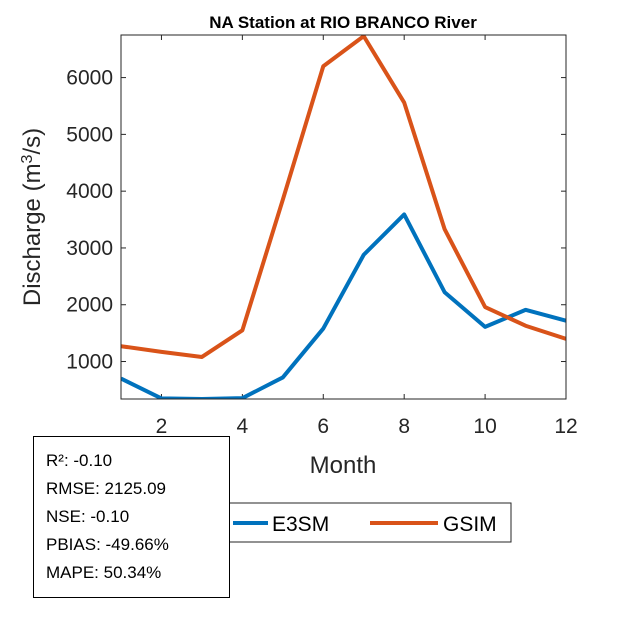 The width and height of the screenshot is (625, 625). I want to click on y-tick-label: 2000, so click(89, 305).